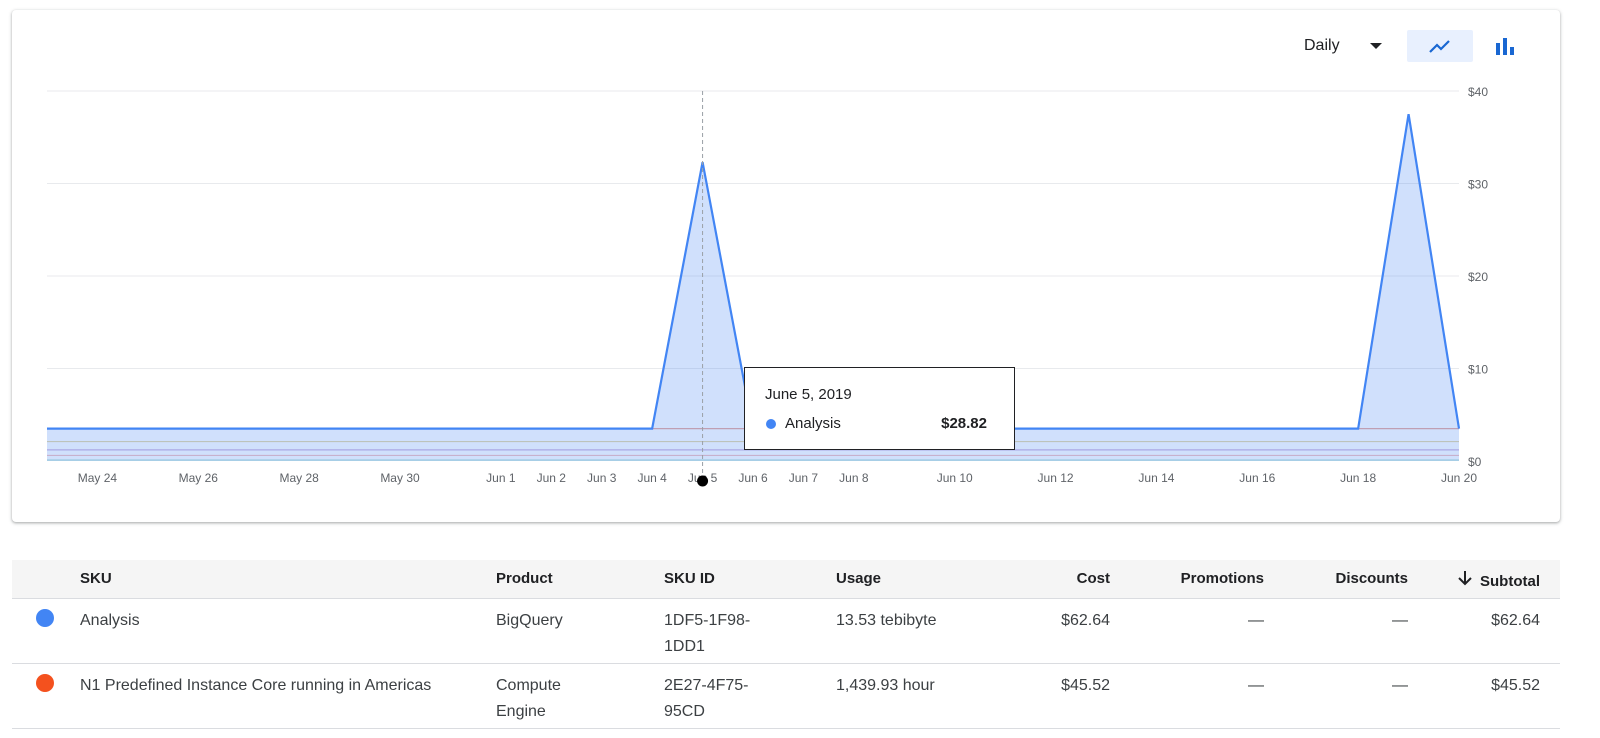 The image size is (1600, 738). What do you see at coordinates (885, 685) in the screenshot?
I see `cell-usage: 1,439.93 hour` at bounding box center [885, 685].